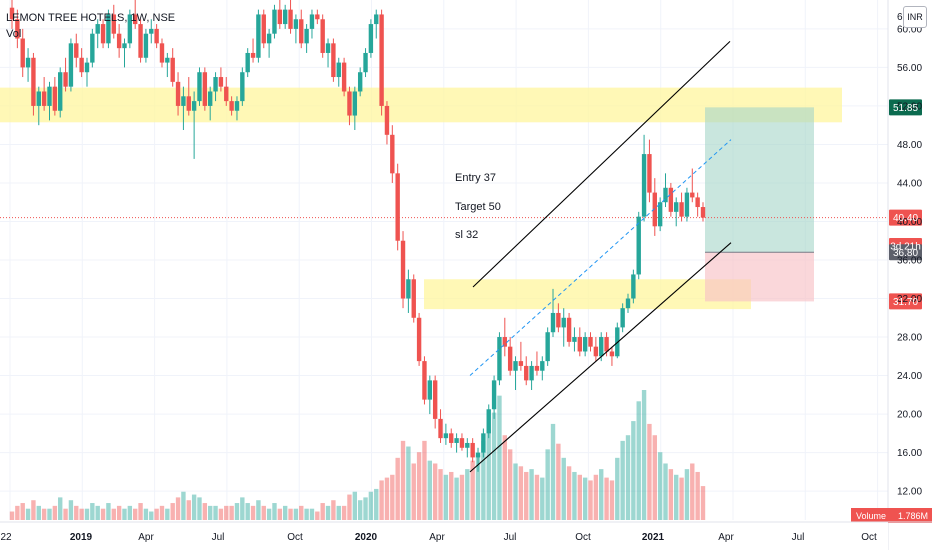 Image resolution: width=932 pixels, height=550 pixels. I want to click on annotation-text: Target 50, so click(478, 207).